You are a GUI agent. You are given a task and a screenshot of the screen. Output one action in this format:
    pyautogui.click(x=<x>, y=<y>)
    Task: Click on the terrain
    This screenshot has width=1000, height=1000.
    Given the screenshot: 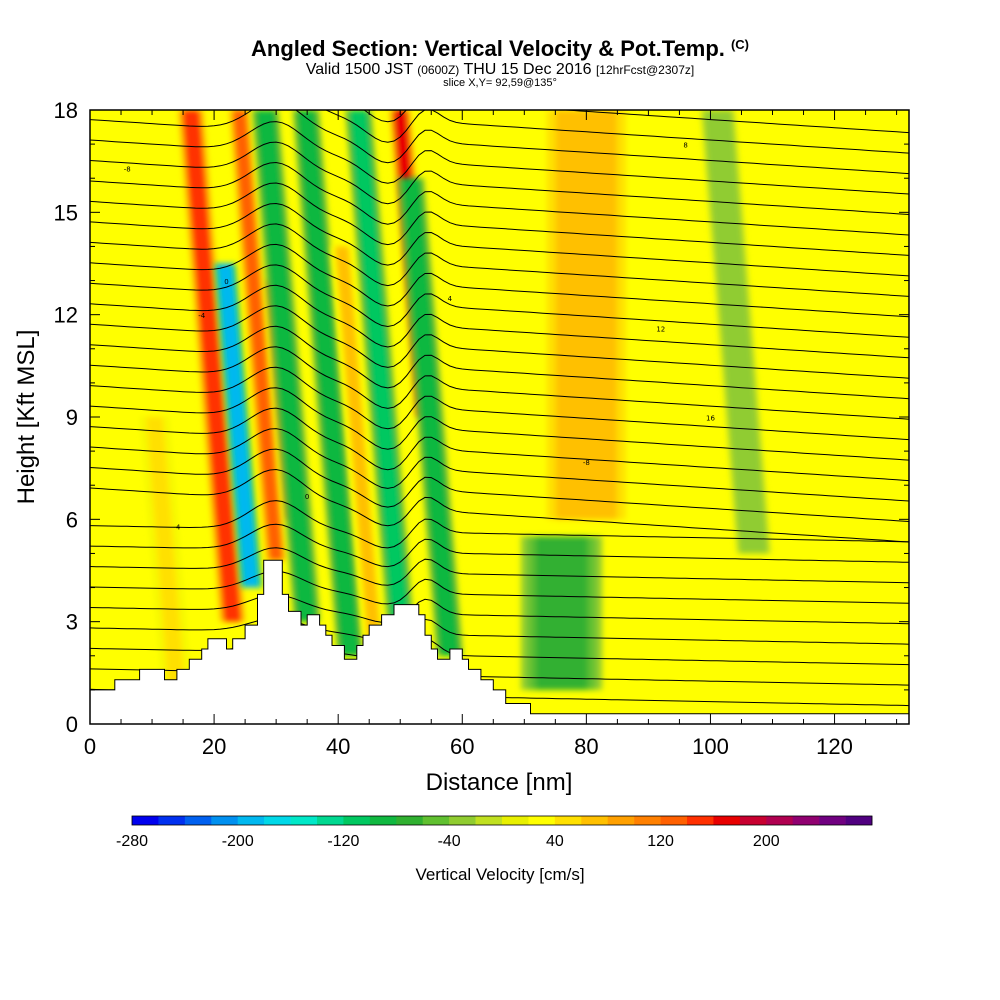 What is the action you would take?
    pyautogui.click(x=499, y=641)
    